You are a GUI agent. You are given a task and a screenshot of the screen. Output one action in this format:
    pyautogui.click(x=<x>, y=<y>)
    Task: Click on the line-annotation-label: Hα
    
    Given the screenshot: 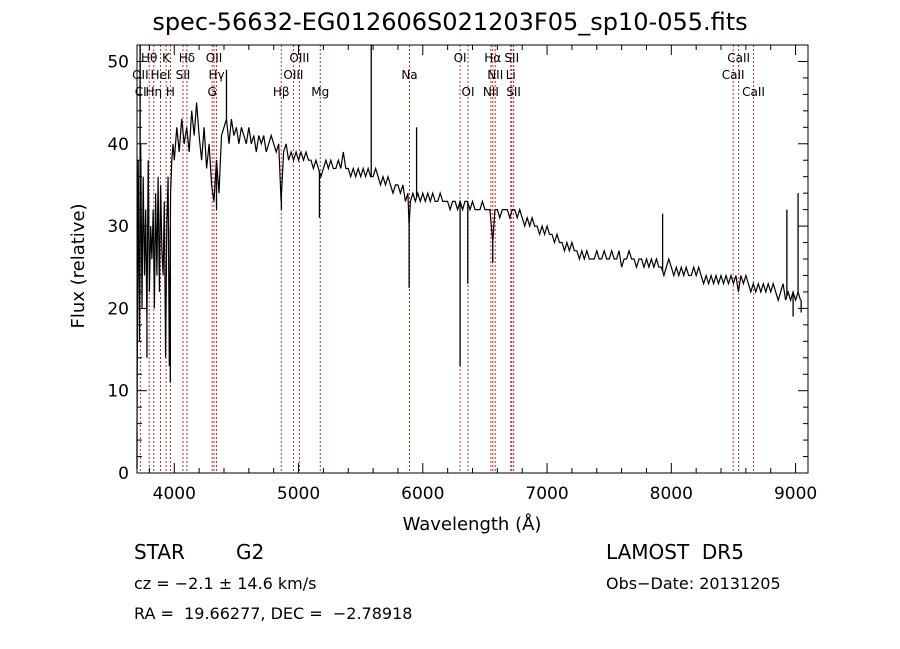 What is the action you would take?
    pyautogui.click(x=492, y=58)
    